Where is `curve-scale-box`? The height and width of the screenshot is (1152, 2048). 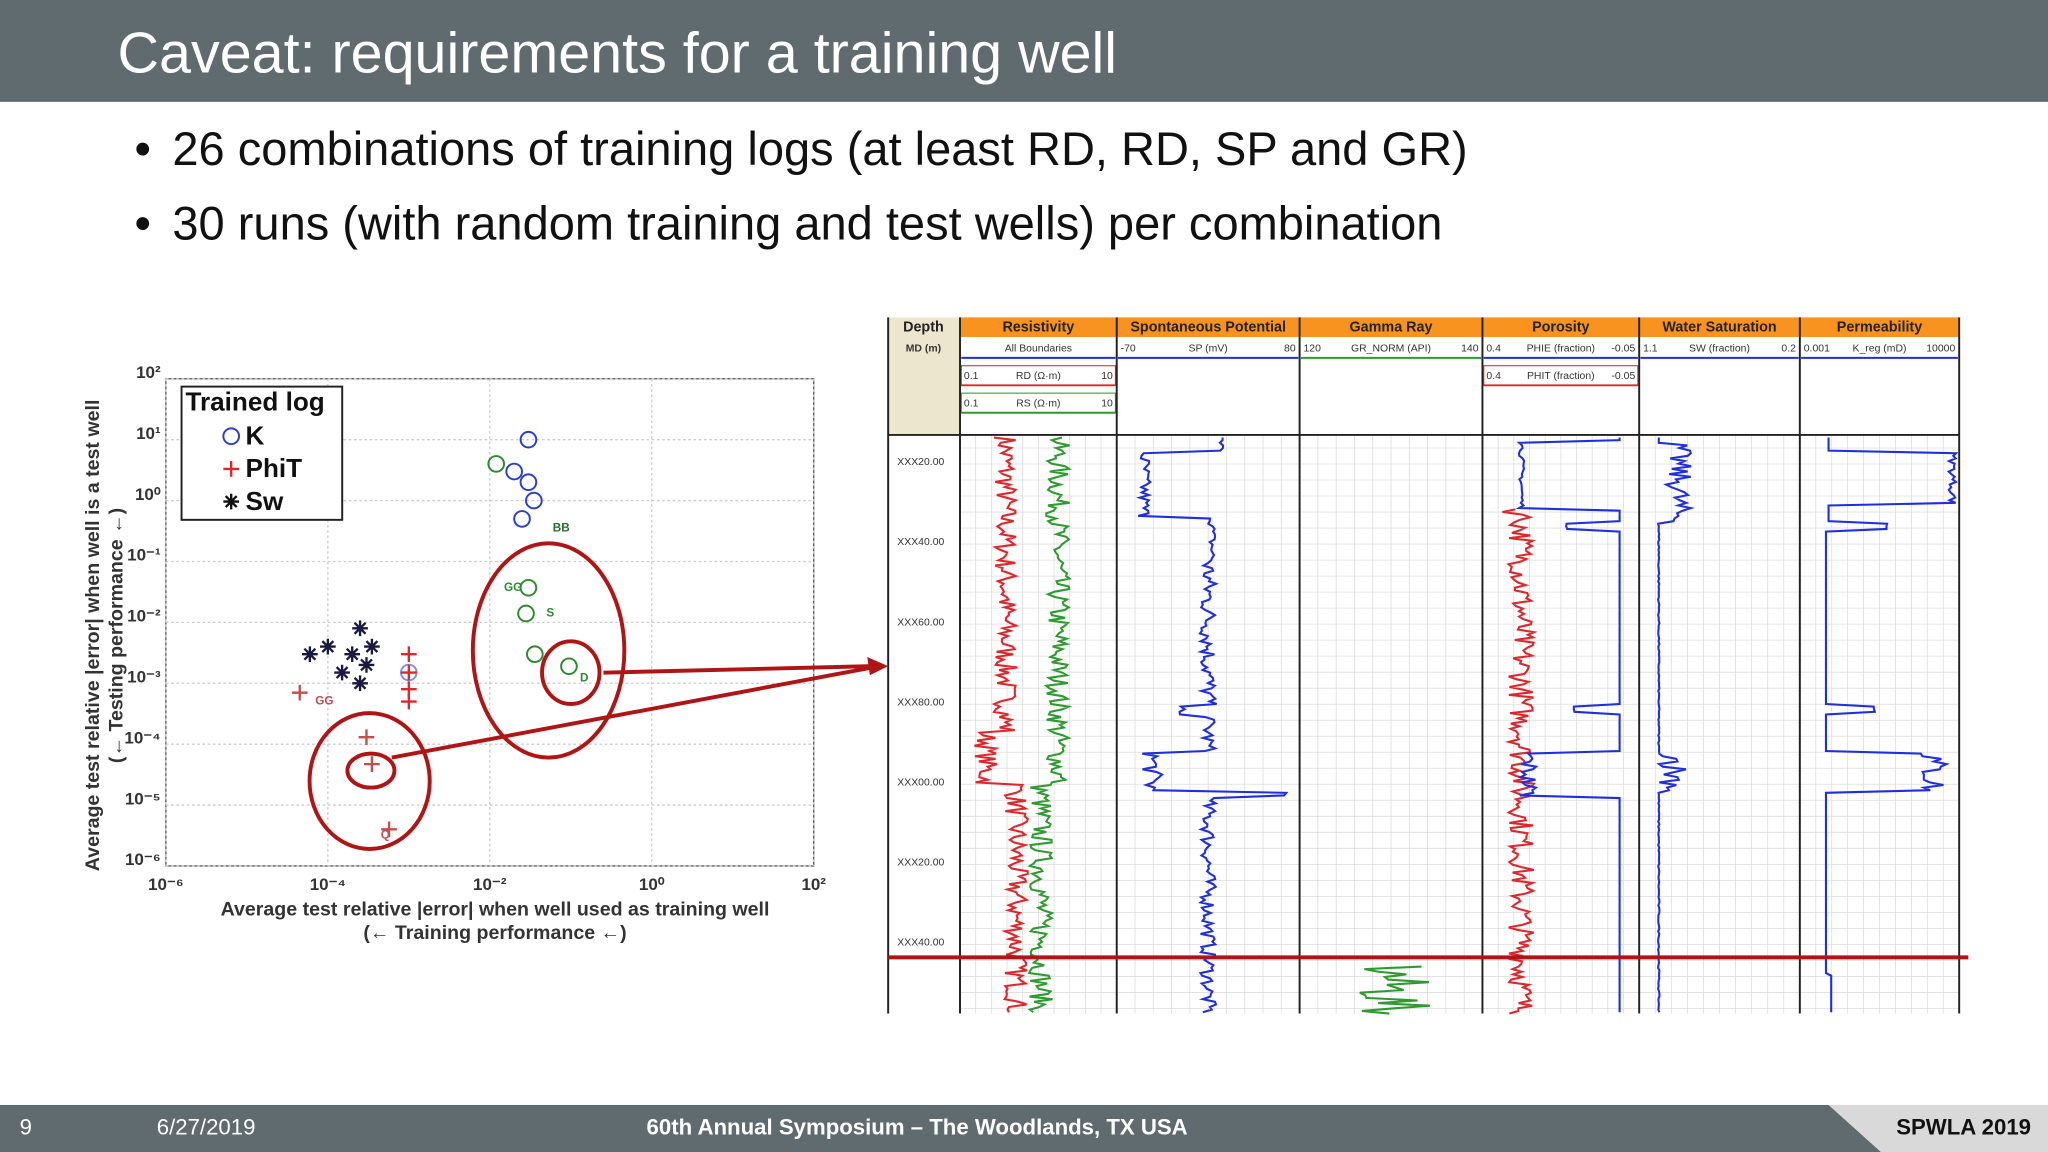 curve-scale-box is located at coordinates (1038, 375).